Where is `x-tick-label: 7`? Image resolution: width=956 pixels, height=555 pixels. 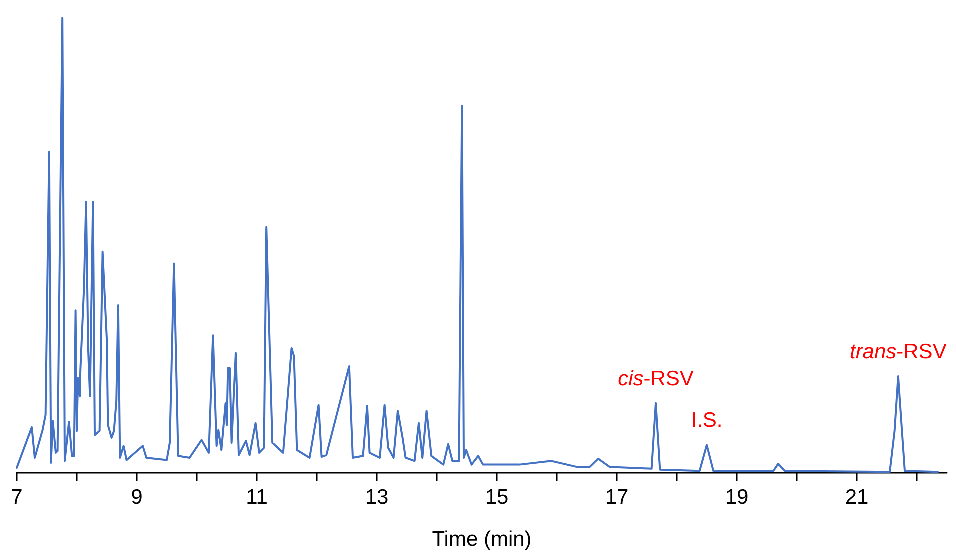
x-tick-label: 7 is located at coordinates (17, 497).